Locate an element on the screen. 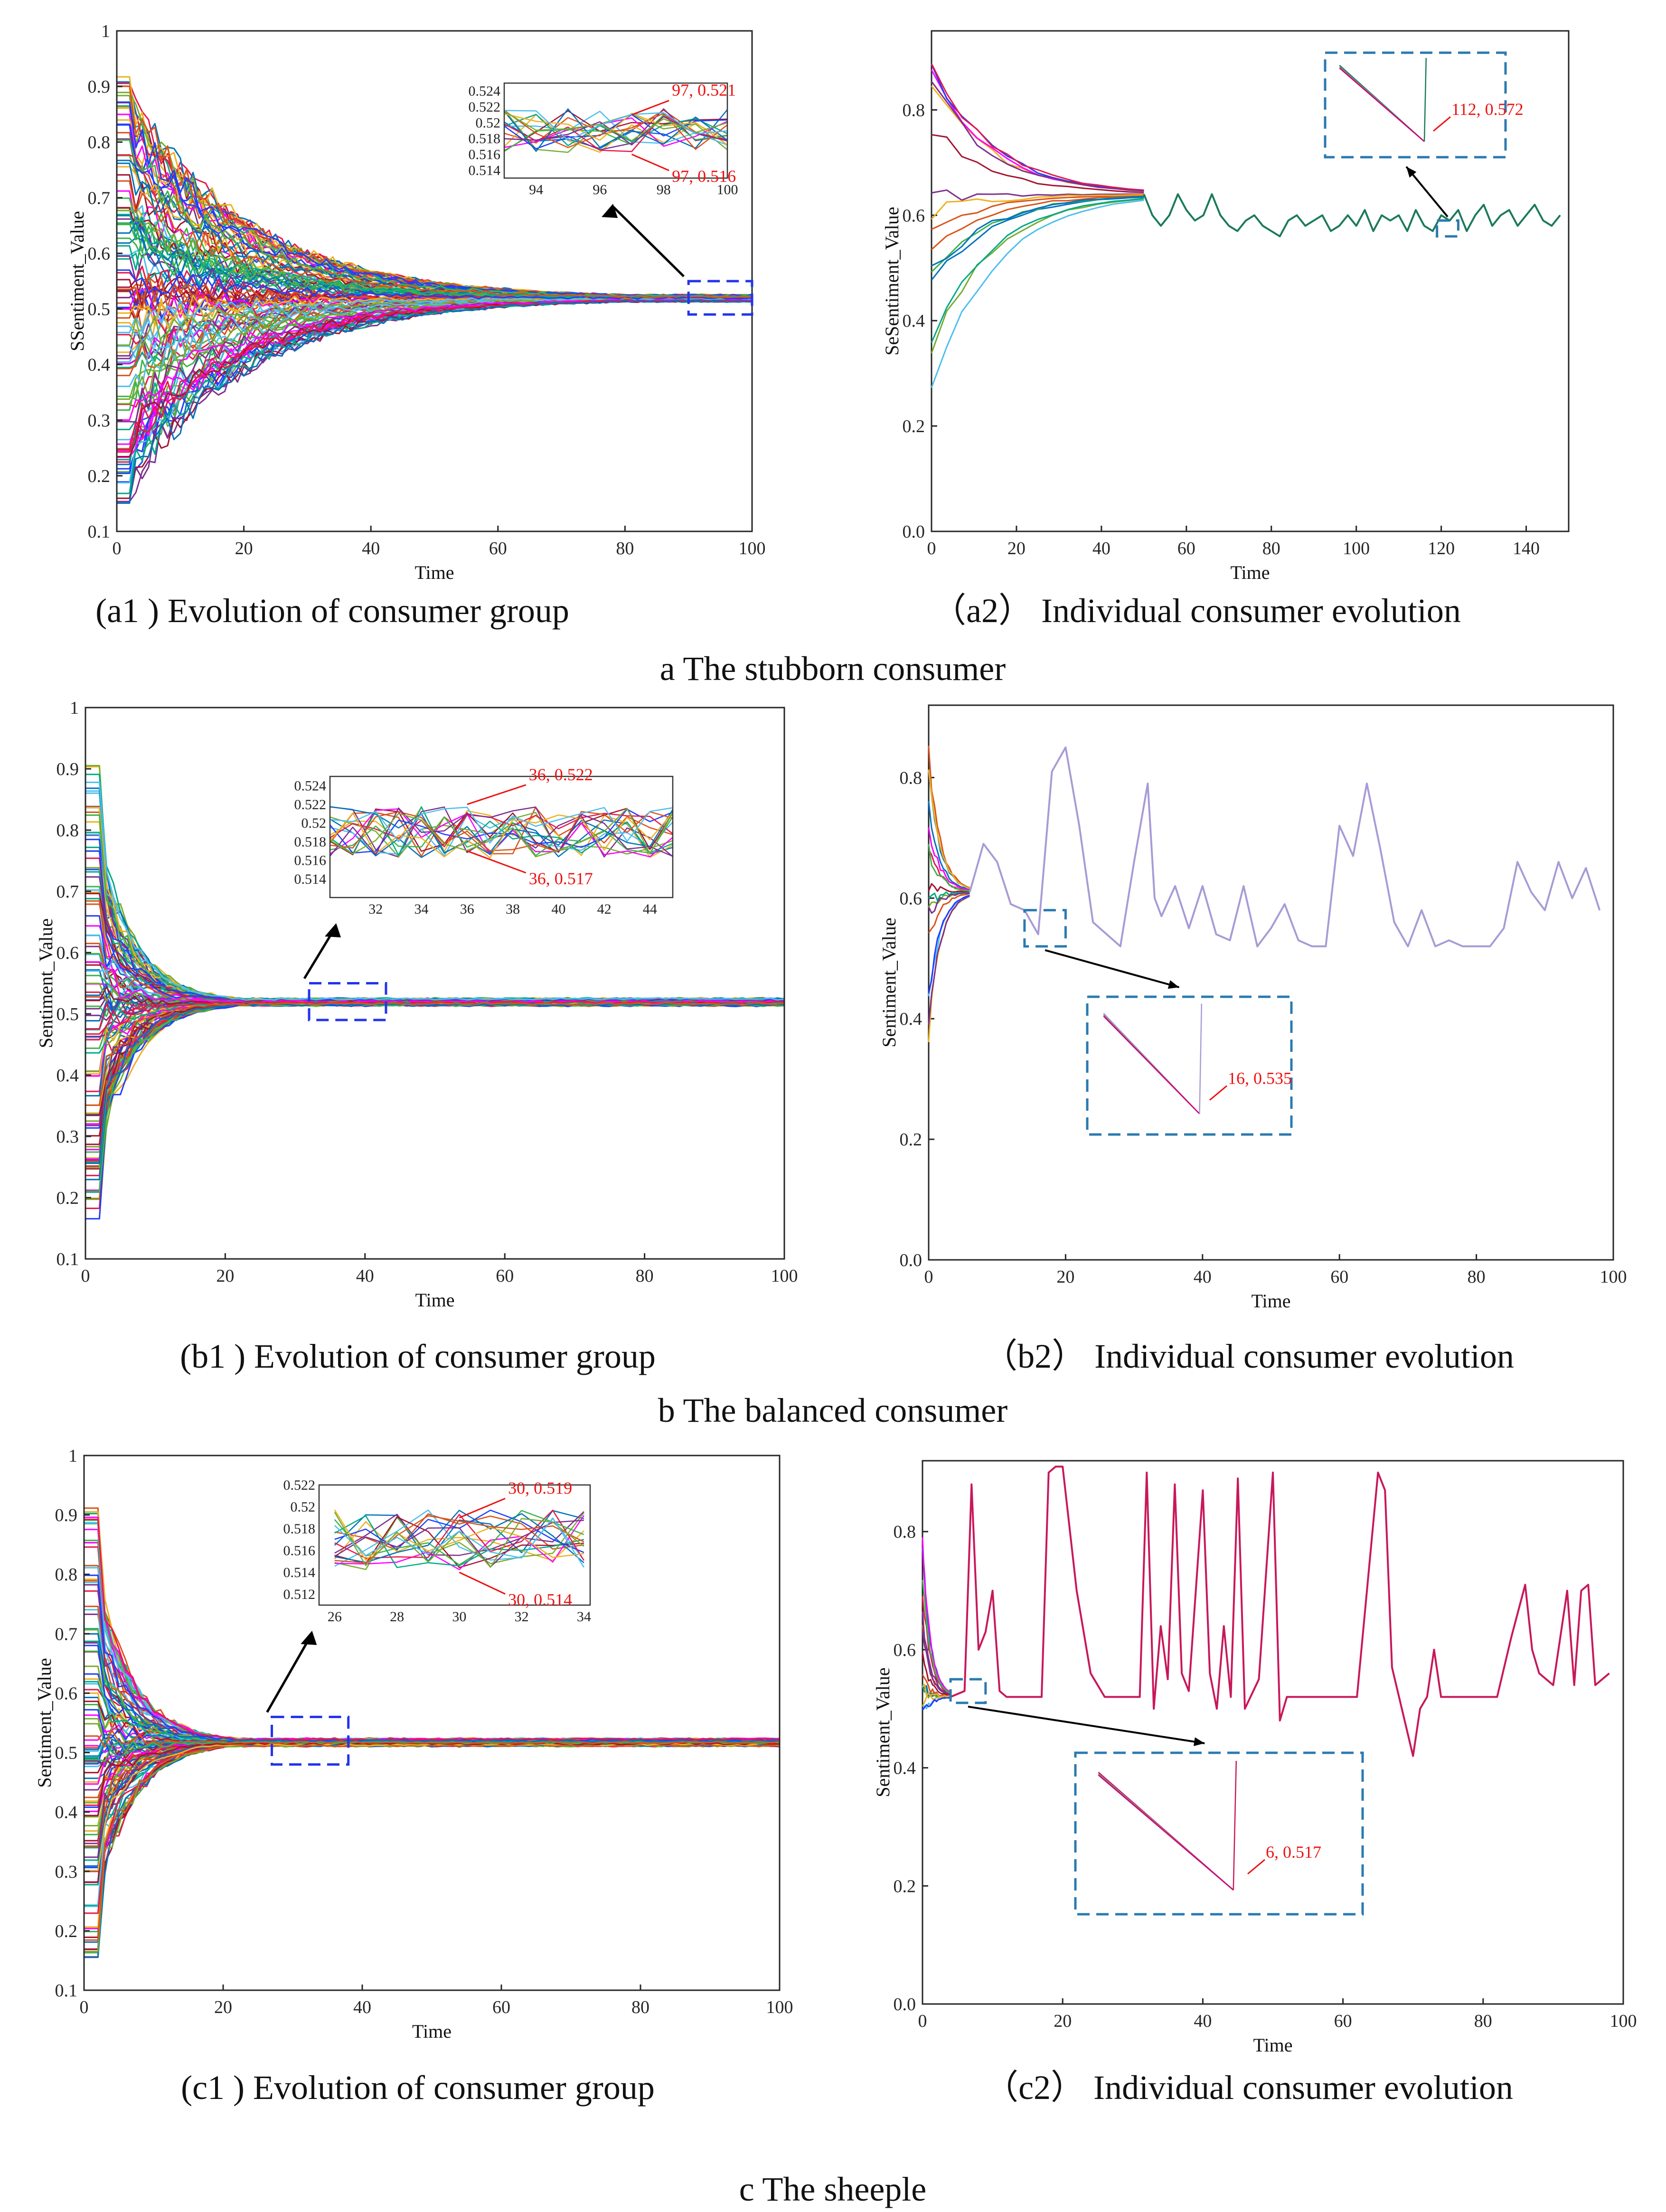 The image size is (1666, 2212). c1-inset-y-tick-label: 0.516 is located at coordinates (299, 1551).